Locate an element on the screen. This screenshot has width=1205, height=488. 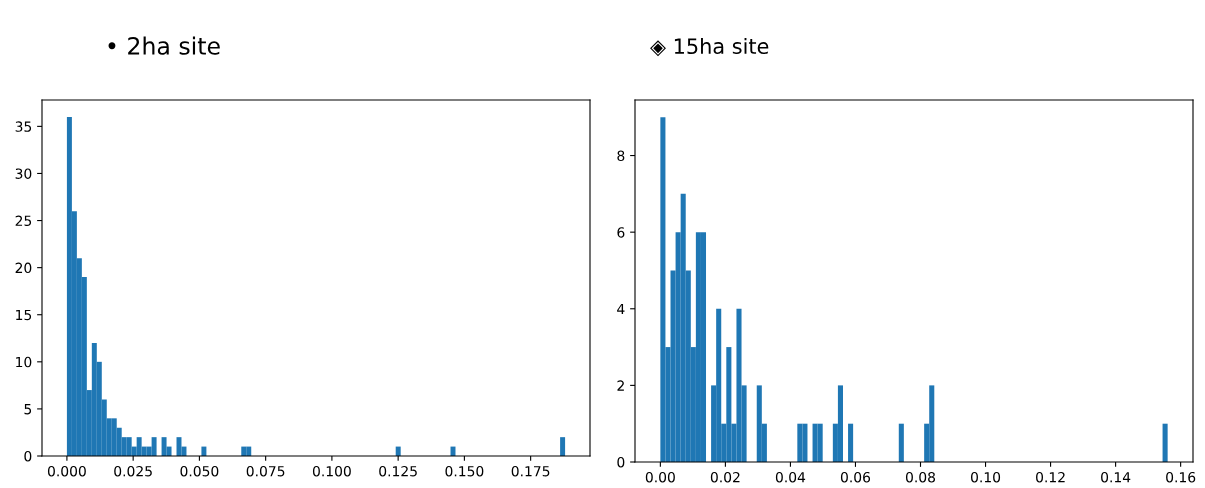
x-tick-label: 0.050 is located at coordinates (199, 471).